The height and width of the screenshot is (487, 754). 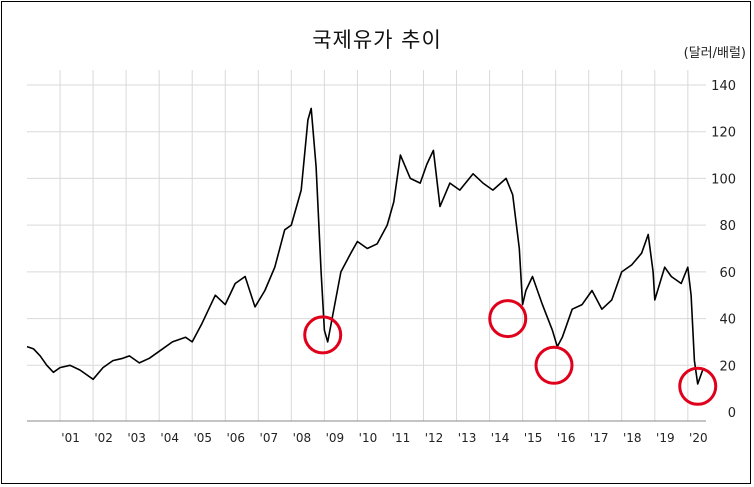 I want to click on x-tick-label: '05, so click(x=202, y=438).